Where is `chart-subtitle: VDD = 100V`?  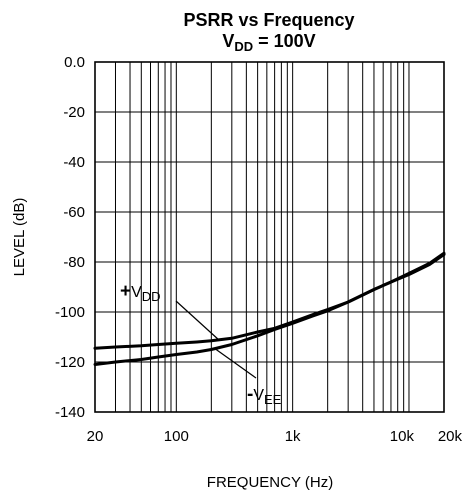
chart-subtitle: VDD = 100V is located at coordinates (268, 42).